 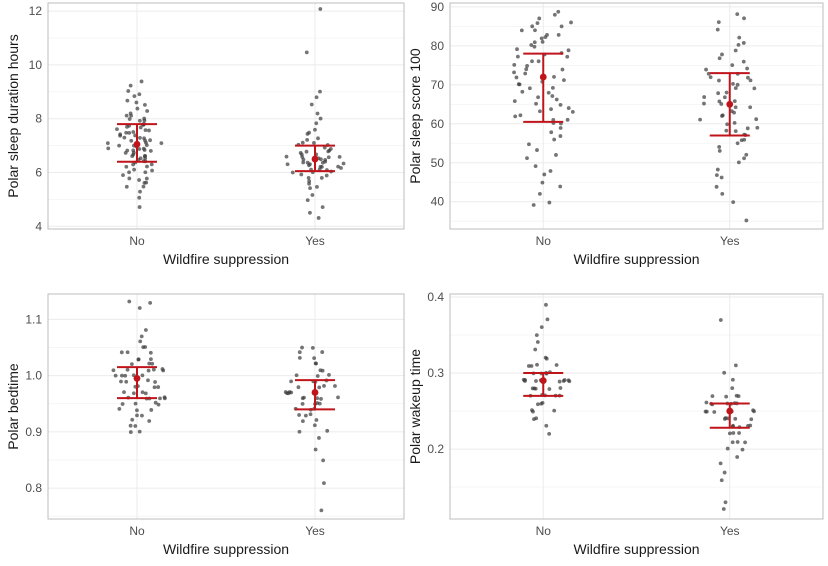 I want to click on x-axis-title: Wildfire suppression, so click(x=636, y=549).